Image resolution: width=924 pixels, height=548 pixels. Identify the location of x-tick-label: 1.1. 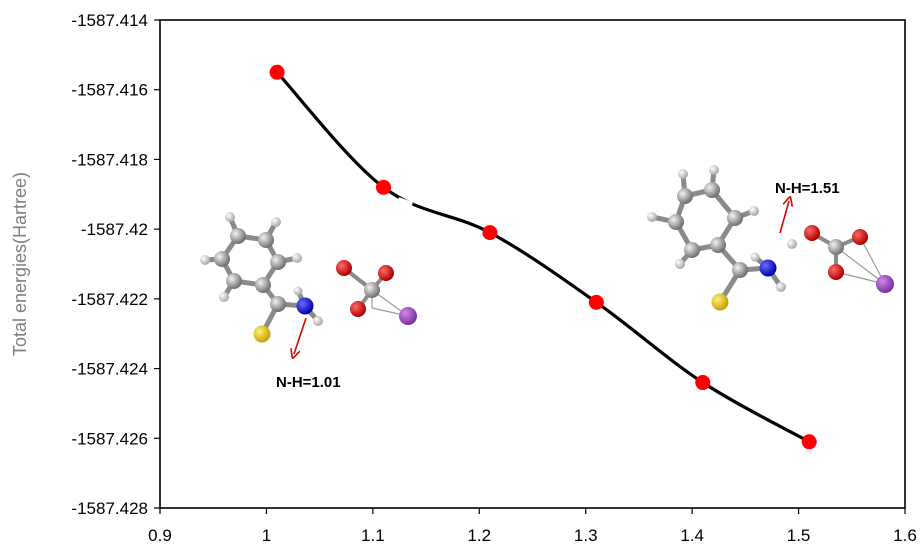
(373, 535).